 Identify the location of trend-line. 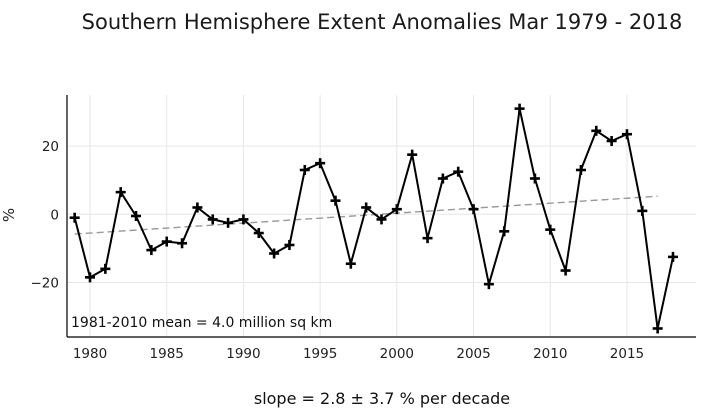
(366, 215).